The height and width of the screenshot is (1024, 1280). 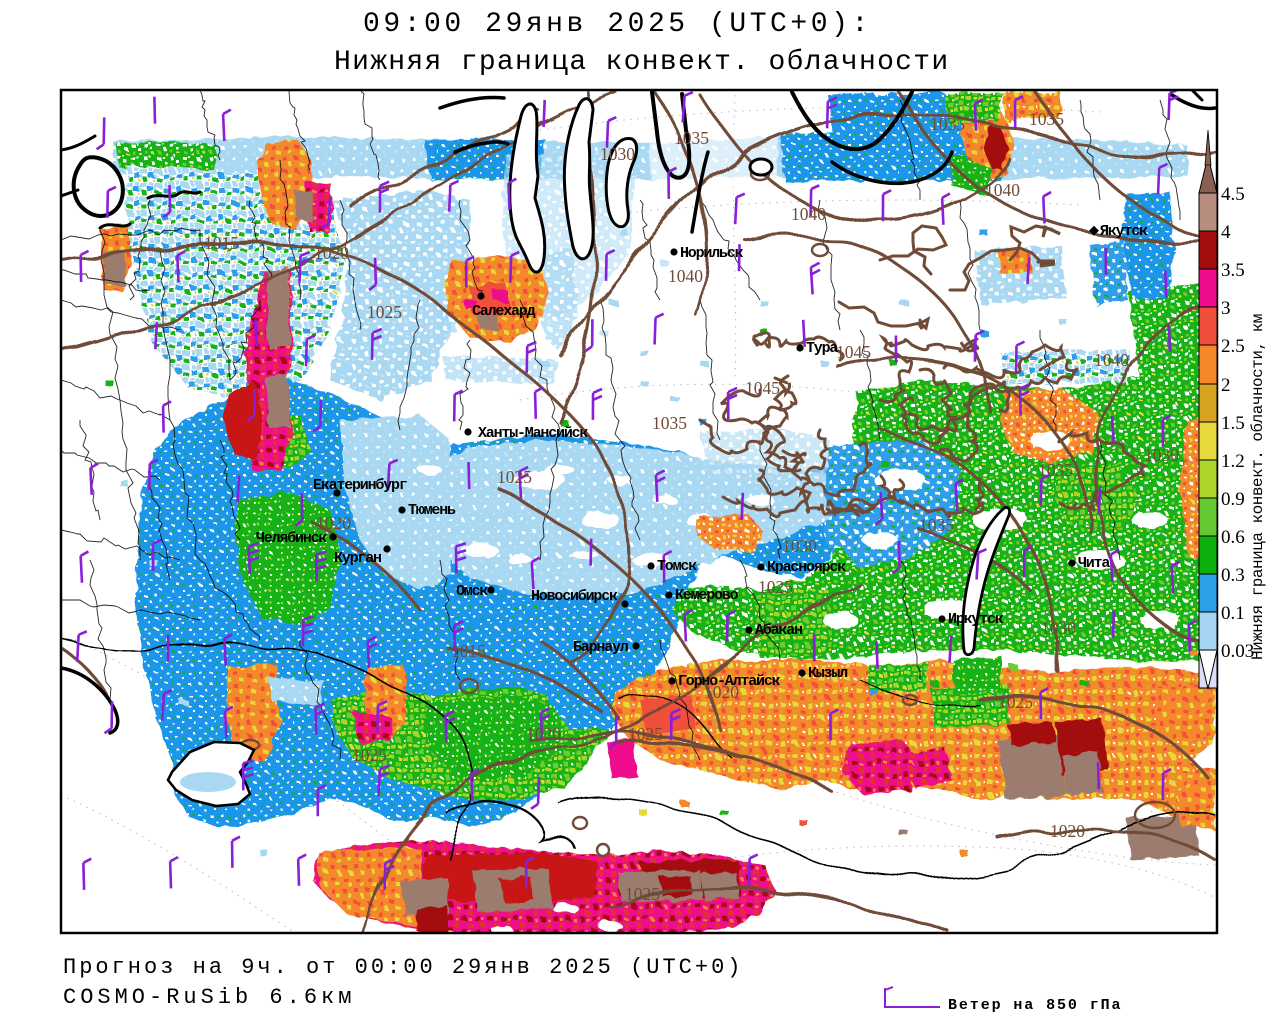 What do you see at coordinates (827, 673) in the screenshot?
I see `svg-text: Кызыл` at bounding box center [827, 673].